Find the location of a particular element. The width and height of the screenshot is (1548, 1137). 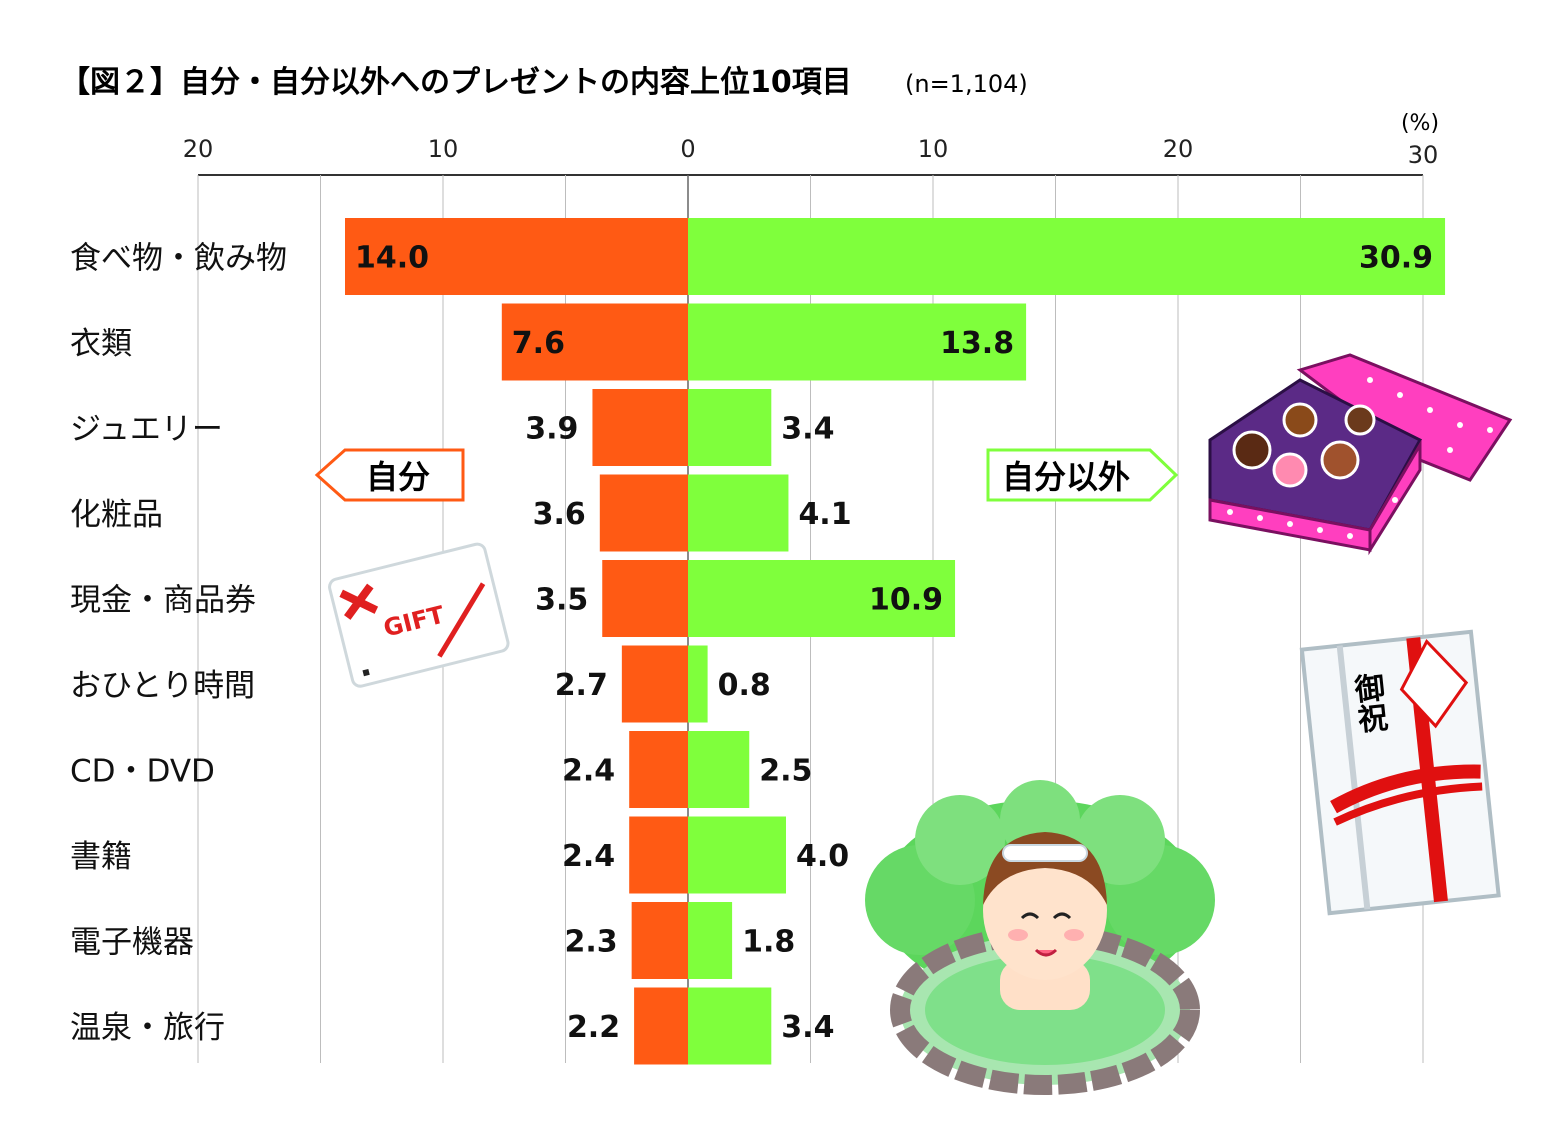

value-label-others: 10.9 is located at coordinates (906, 600).